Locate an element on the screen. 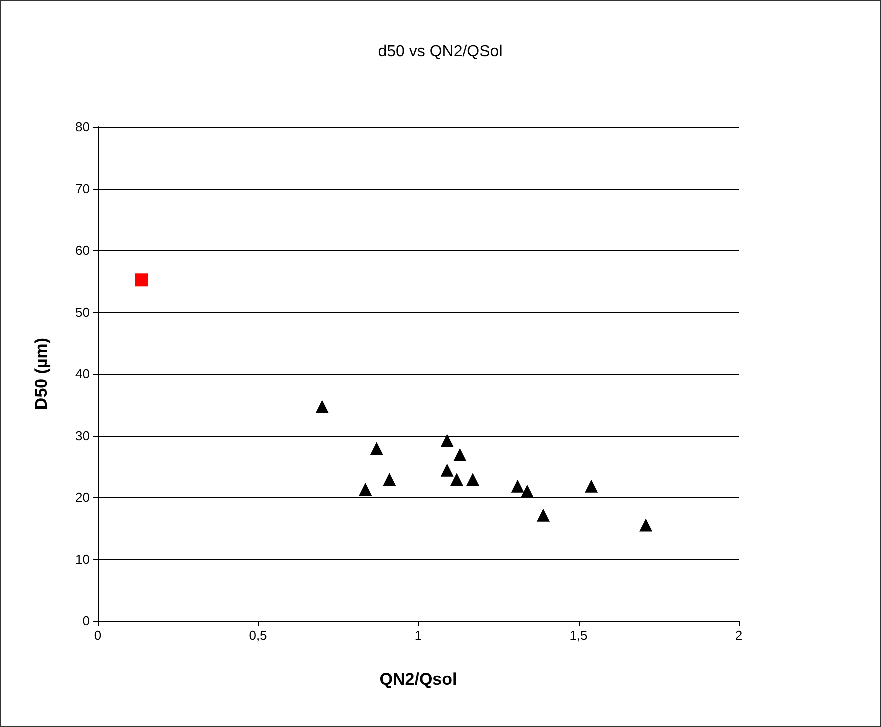 The image size is (881, 727). y-tick-label: 80 is located at coordinates (83, 127).